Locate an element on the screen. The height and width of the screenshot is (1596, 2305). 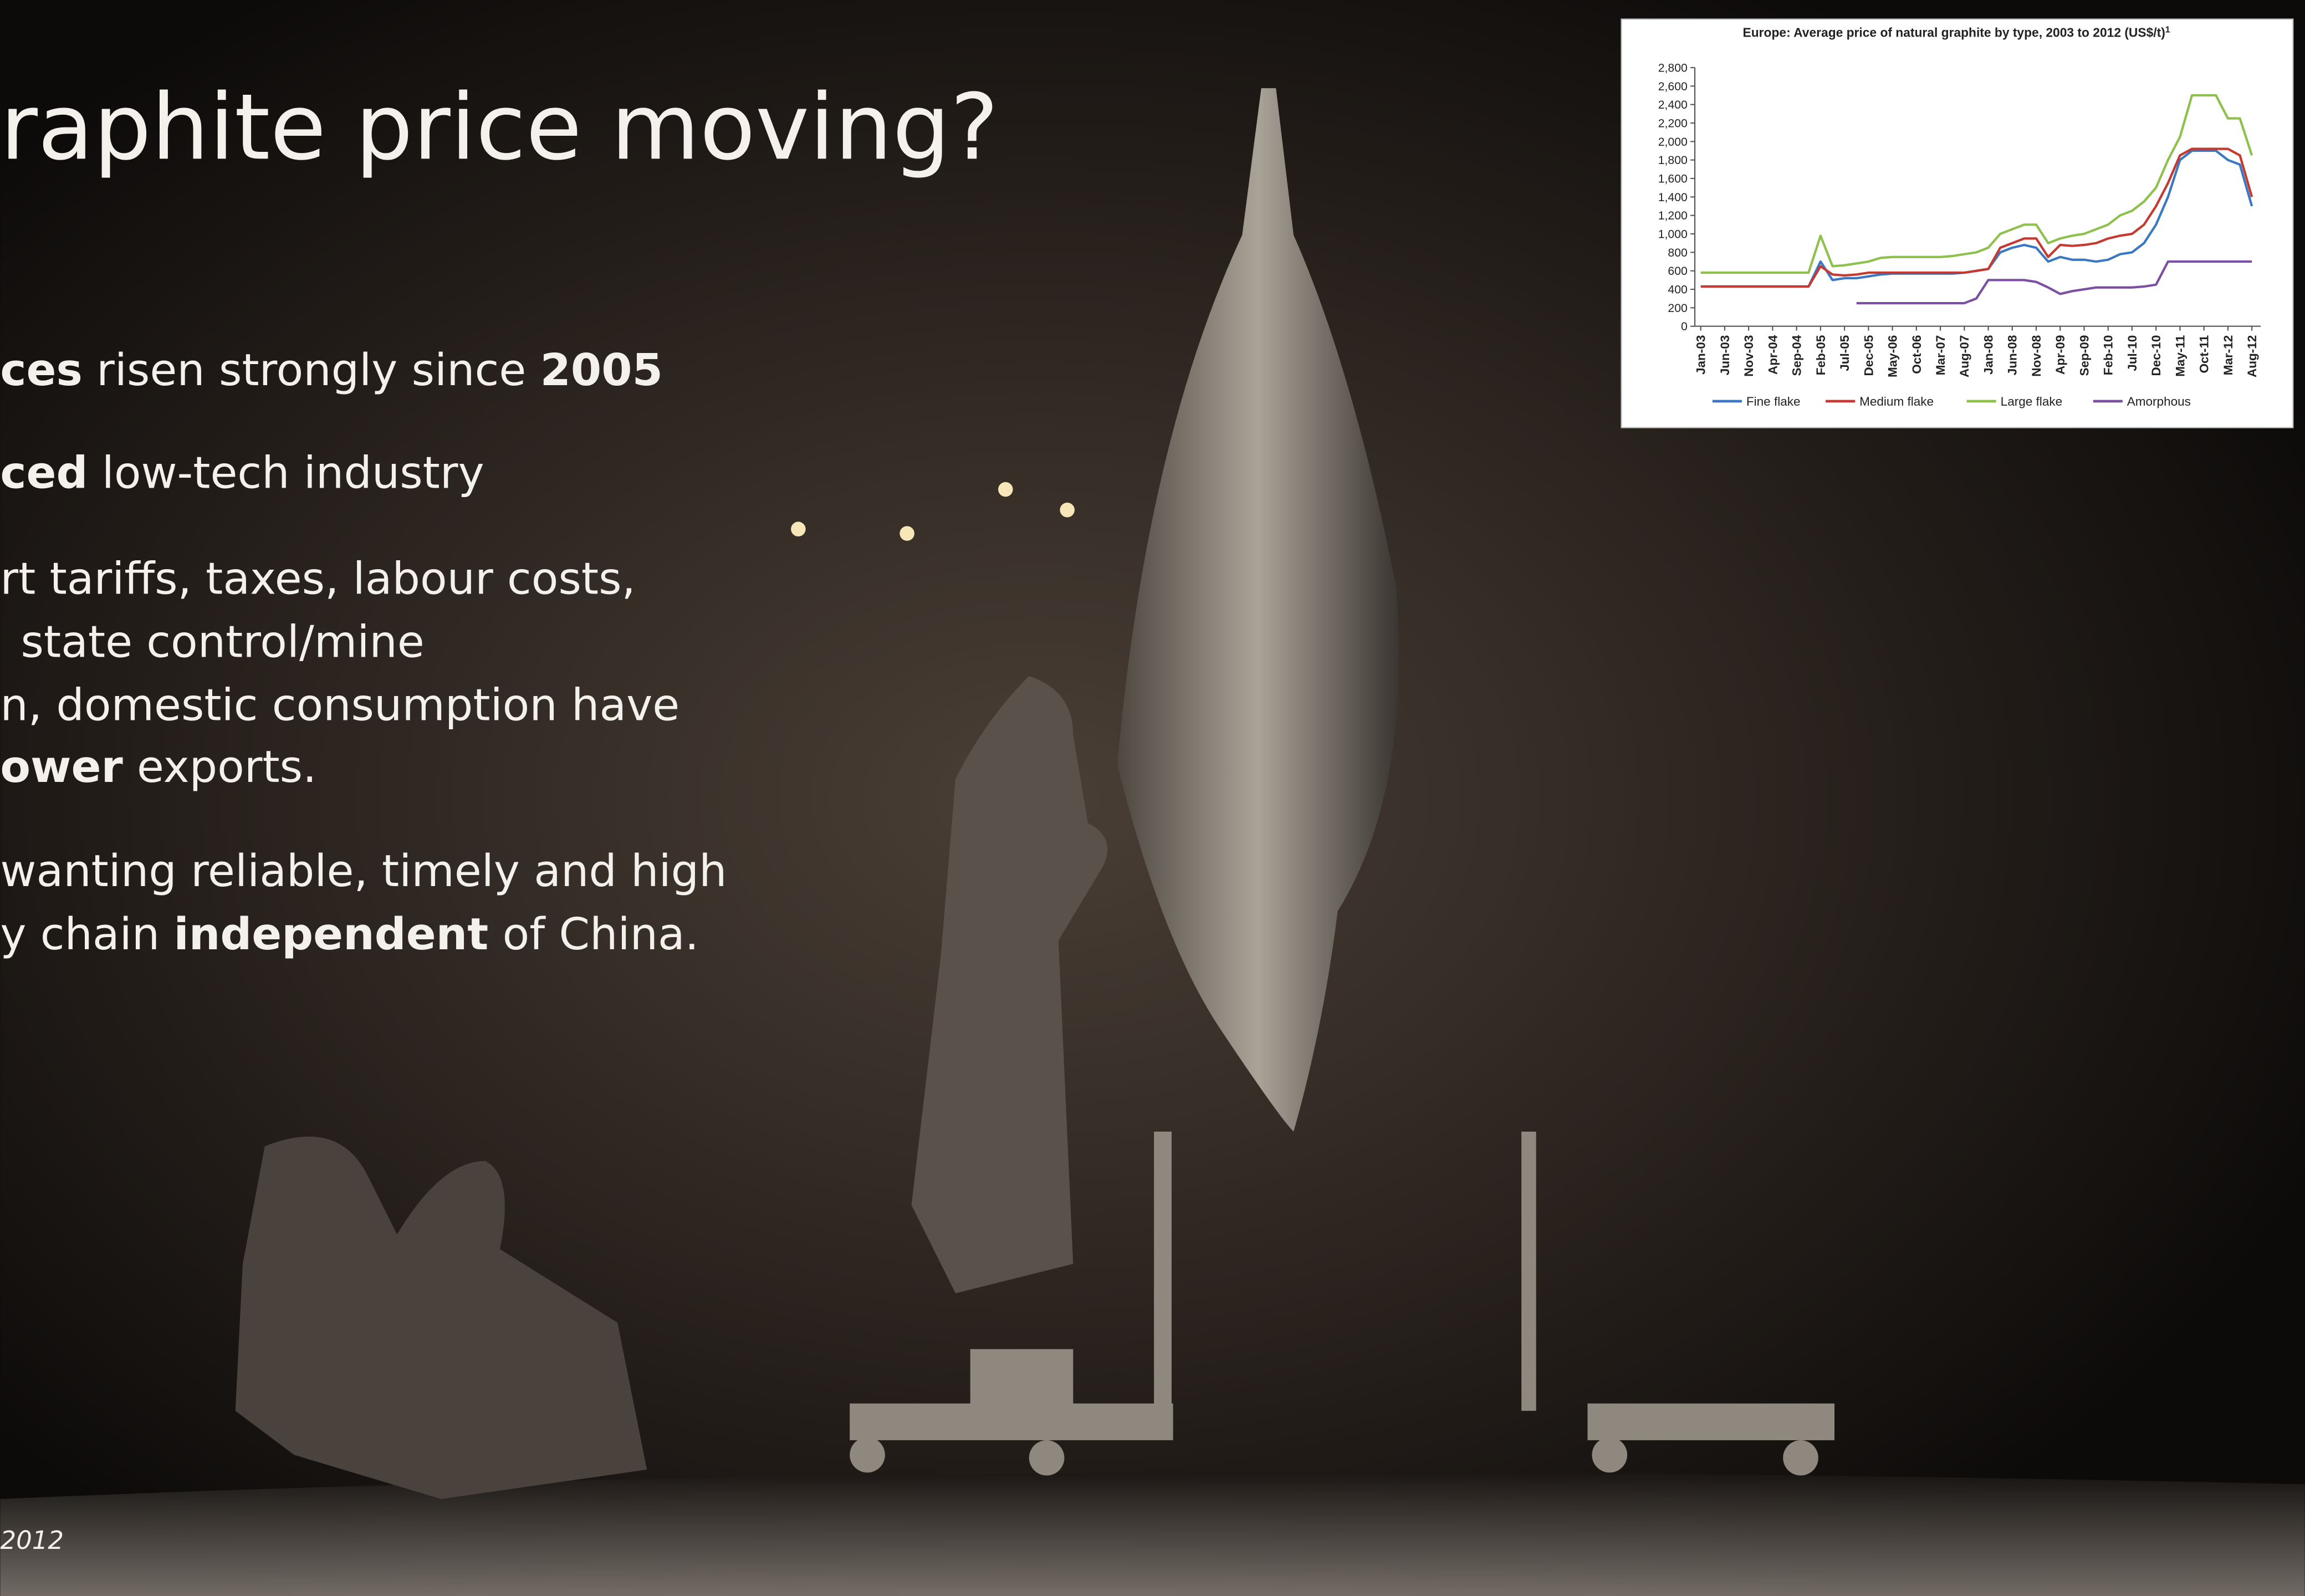
x-tick-label: Feb-05 is located at coordinates (1821, 355).